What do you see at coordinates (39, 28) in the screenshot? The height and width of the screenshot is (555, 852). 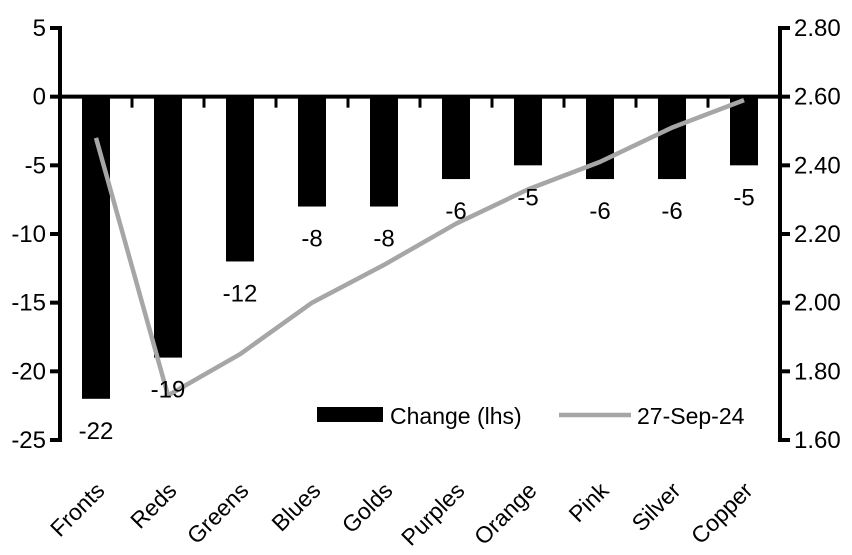 I see `y-axis-left-tick-label: 5` at bounding box center [39, 28].